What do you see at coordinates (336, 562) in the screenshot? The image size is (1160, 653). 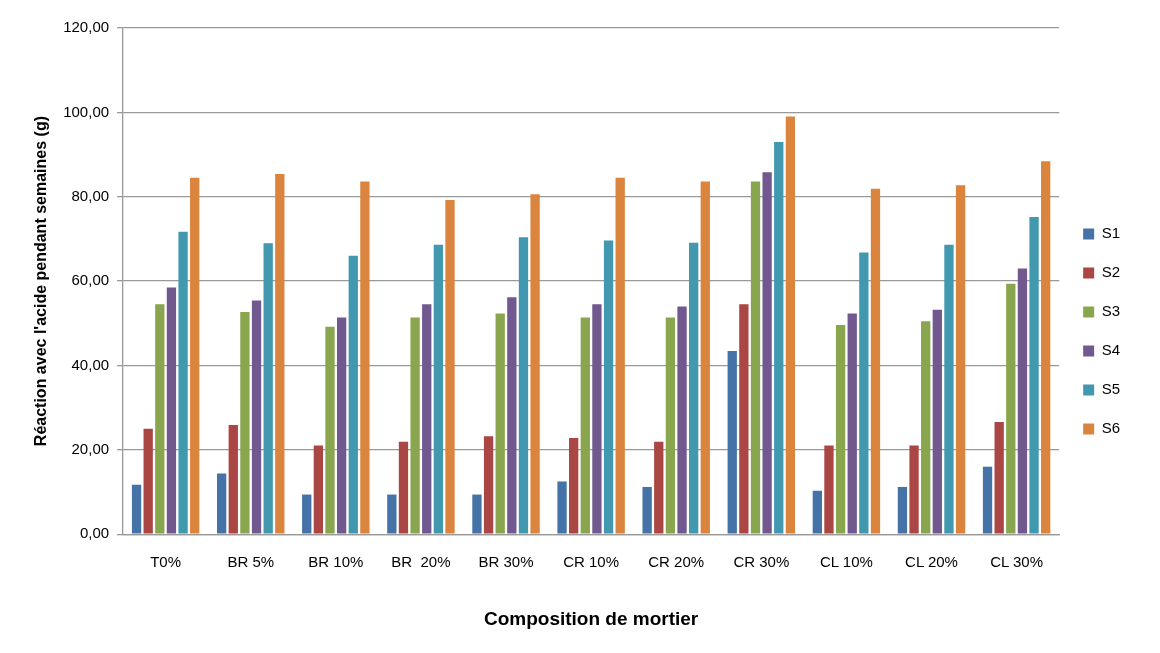 I see `x-tick-label: BR 10%` at bounding box center [336, 562].